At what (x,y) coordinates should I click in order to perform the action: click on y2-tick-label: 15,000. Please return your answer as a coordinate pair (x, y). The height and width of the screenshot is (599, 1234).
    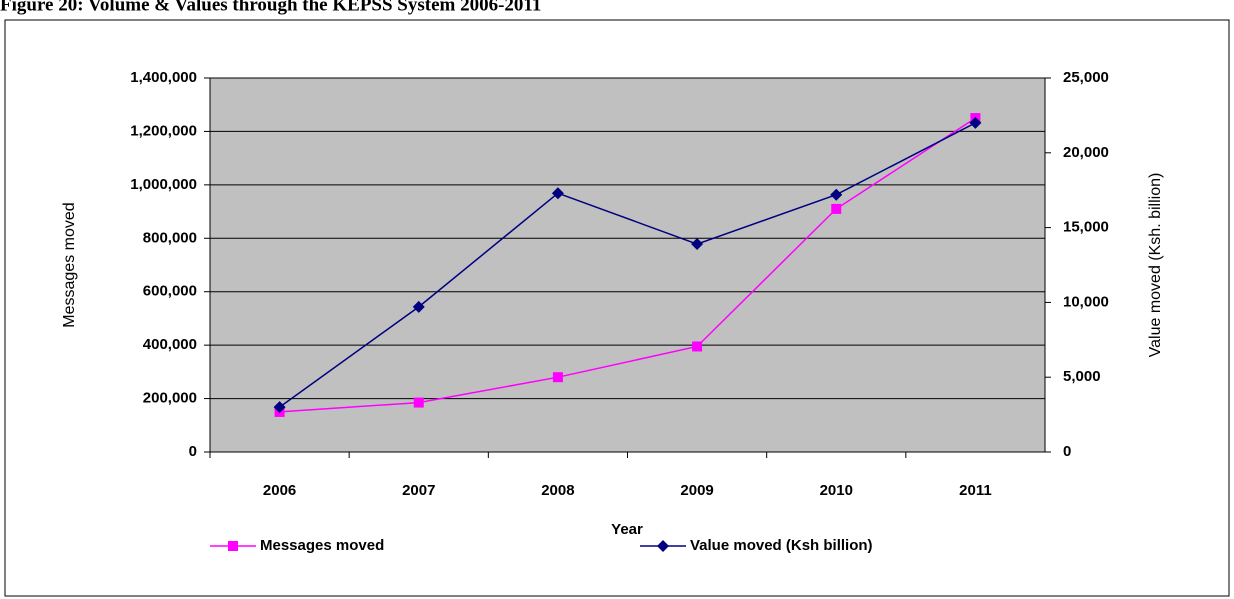
    Looking at the image, I should click on (1086, 227).